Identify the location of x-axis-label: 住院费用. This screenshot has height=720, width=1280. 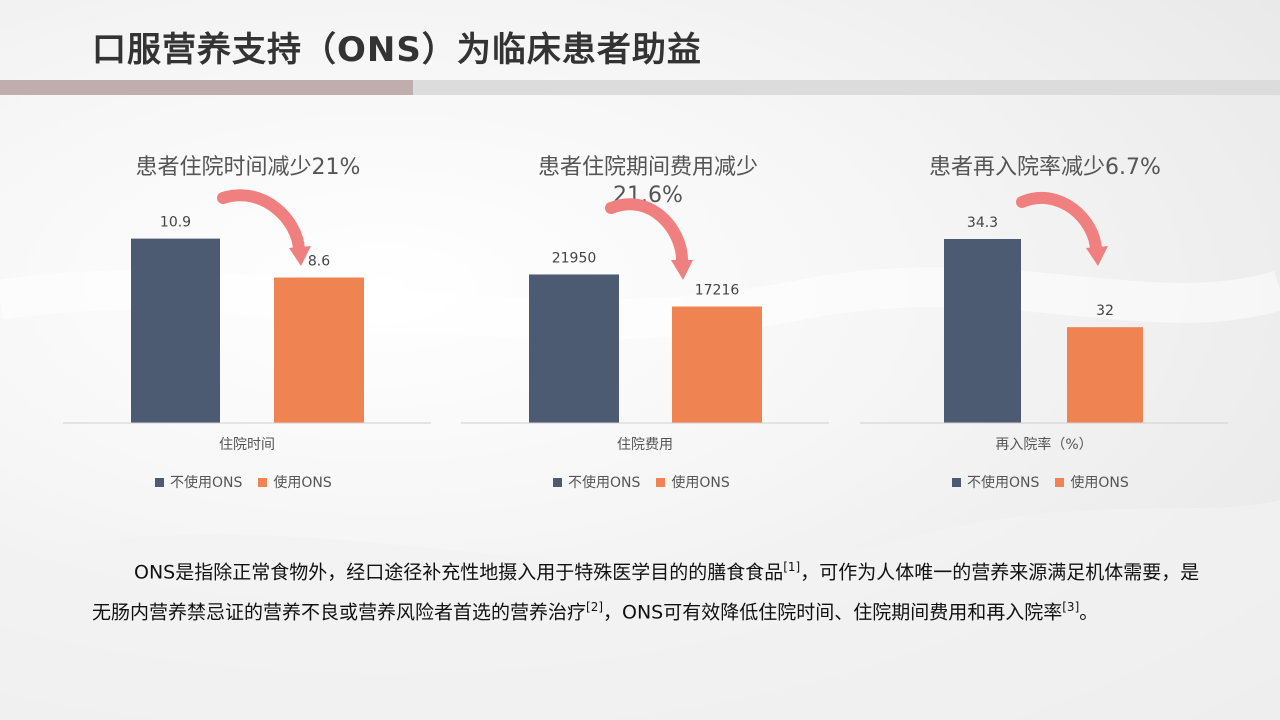
(645, 445).